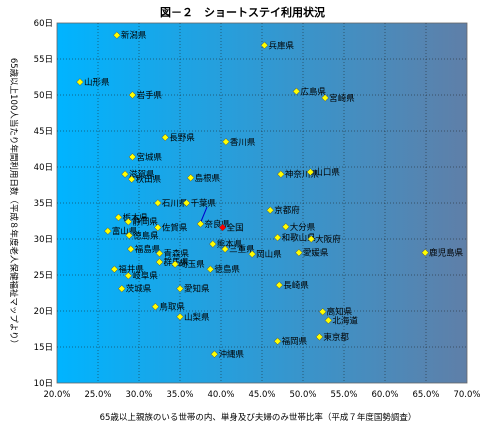 Image resolution: width=485 pixels, height=426 pixels. I want to click on point-label: 岡山県, so click(269, 254).